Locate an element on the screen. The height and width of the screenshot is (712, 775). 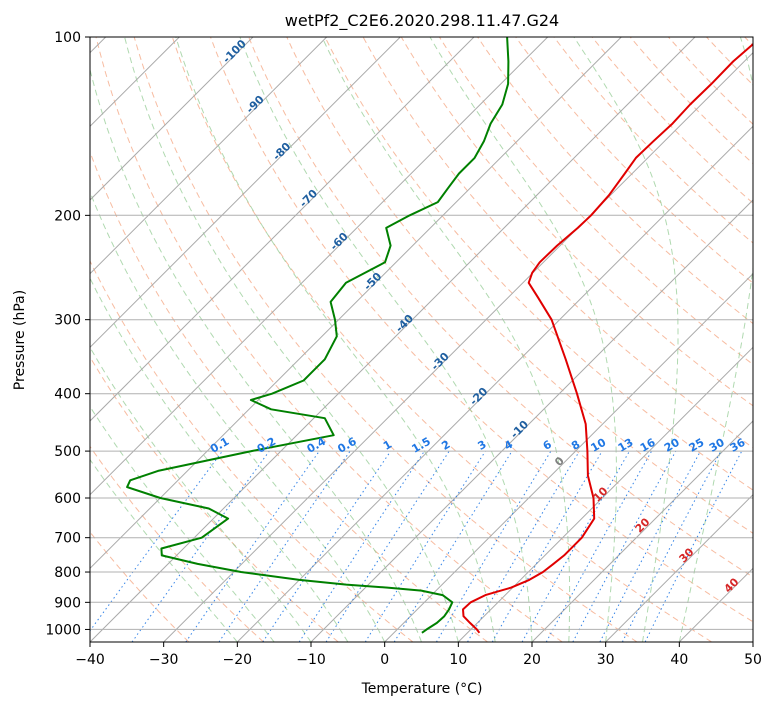
x-tick-label: 20 is located at coordinates (532, 660).